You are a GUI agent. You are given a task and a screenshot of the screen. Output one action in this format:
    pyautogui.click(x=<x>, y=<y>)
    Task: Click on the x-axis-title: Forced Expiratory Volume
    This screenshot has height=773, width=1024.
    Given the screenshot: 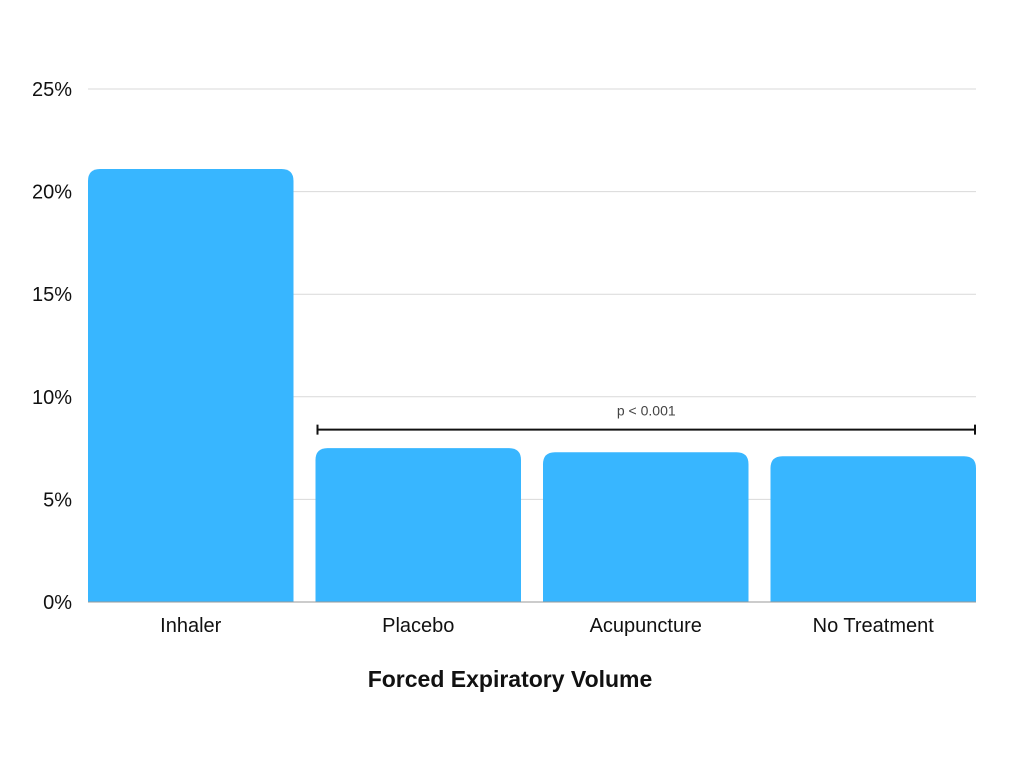 What is the action you would take?
    pyautogui.click(x=510, y=679)
    